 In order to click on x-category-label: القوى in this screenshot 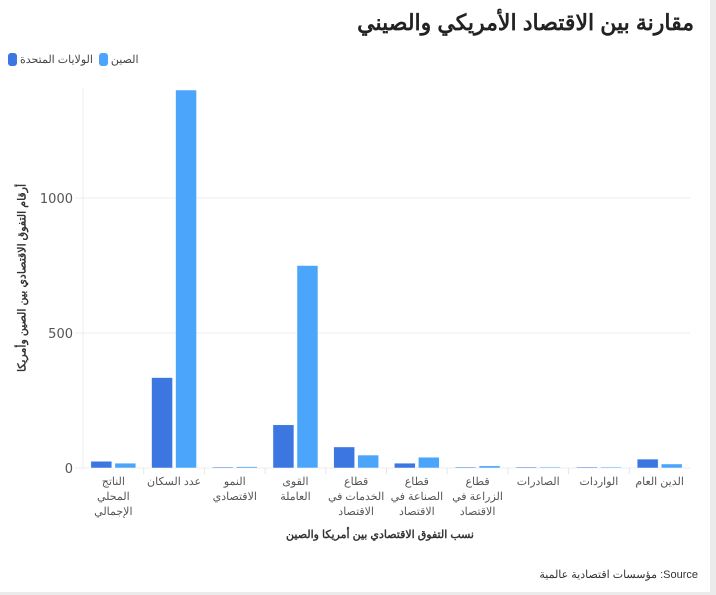, I will do `click(295, 482)`.